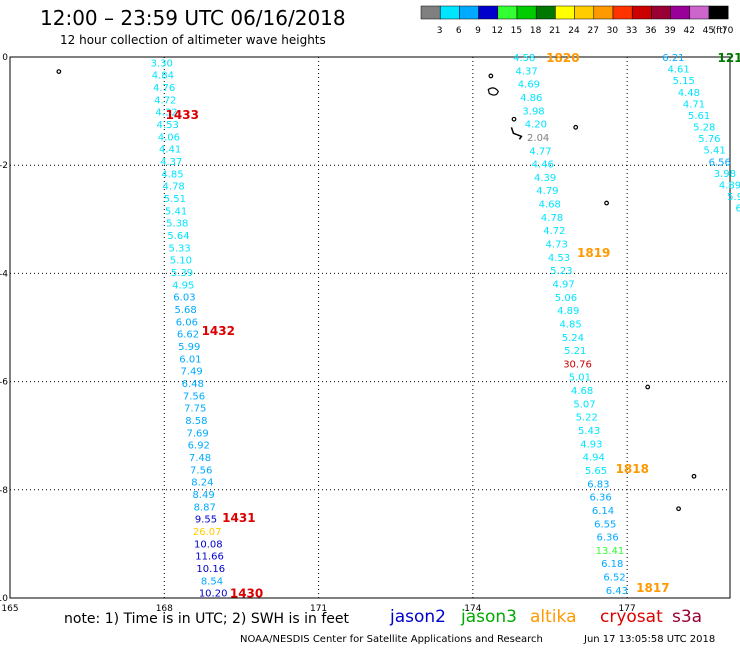  I want to click on legend-label: 3, so click(440, 31).